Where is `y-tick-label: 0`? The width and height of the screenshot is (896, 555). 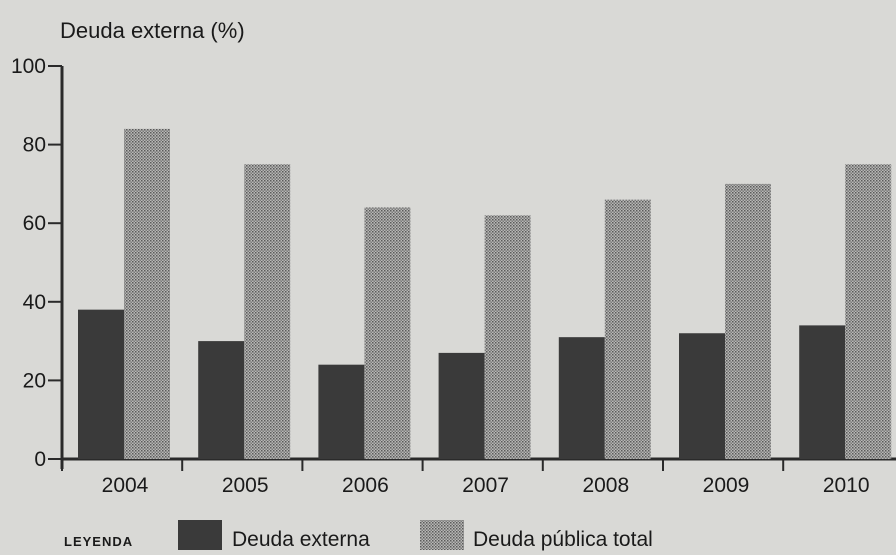 y-tick-label: 0 is located at coordinates (40, 459).